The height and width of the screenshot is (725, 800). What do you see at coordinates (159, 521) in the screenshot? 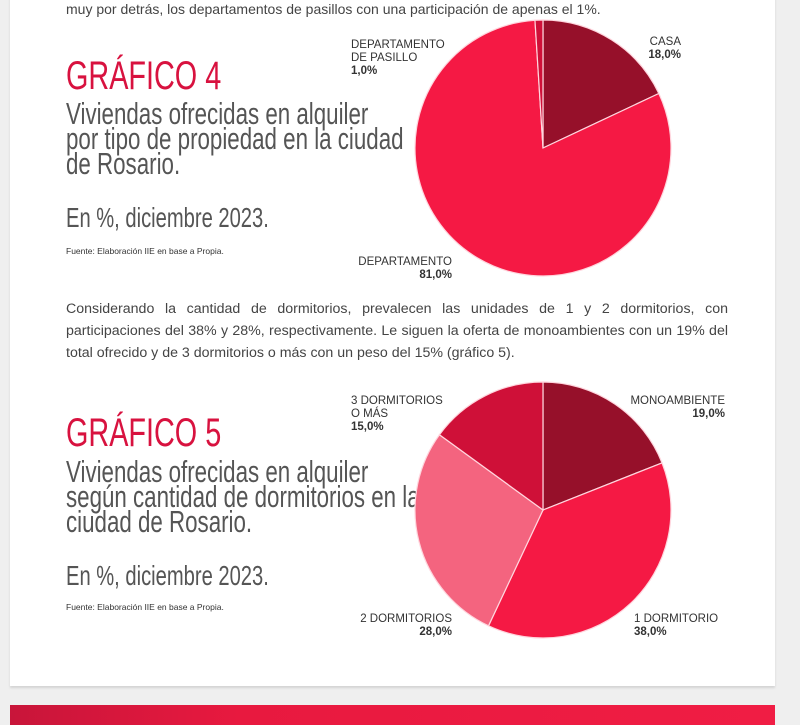
I see `subtitle-line: ciudad de Rosario.` at bounding box center [159, 521].